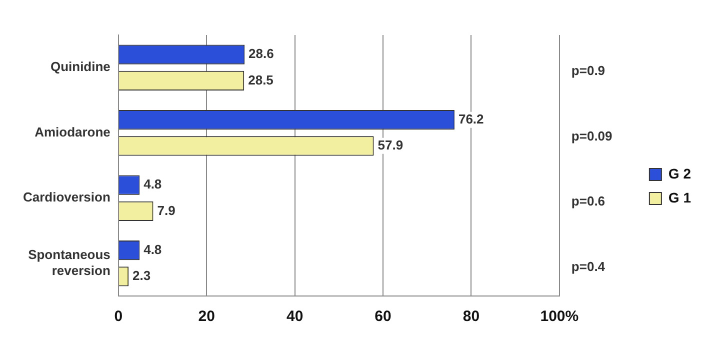  Describe the element at coordinates (261, 54) in the screenshot. I see `data-label: 28.6` at that location.